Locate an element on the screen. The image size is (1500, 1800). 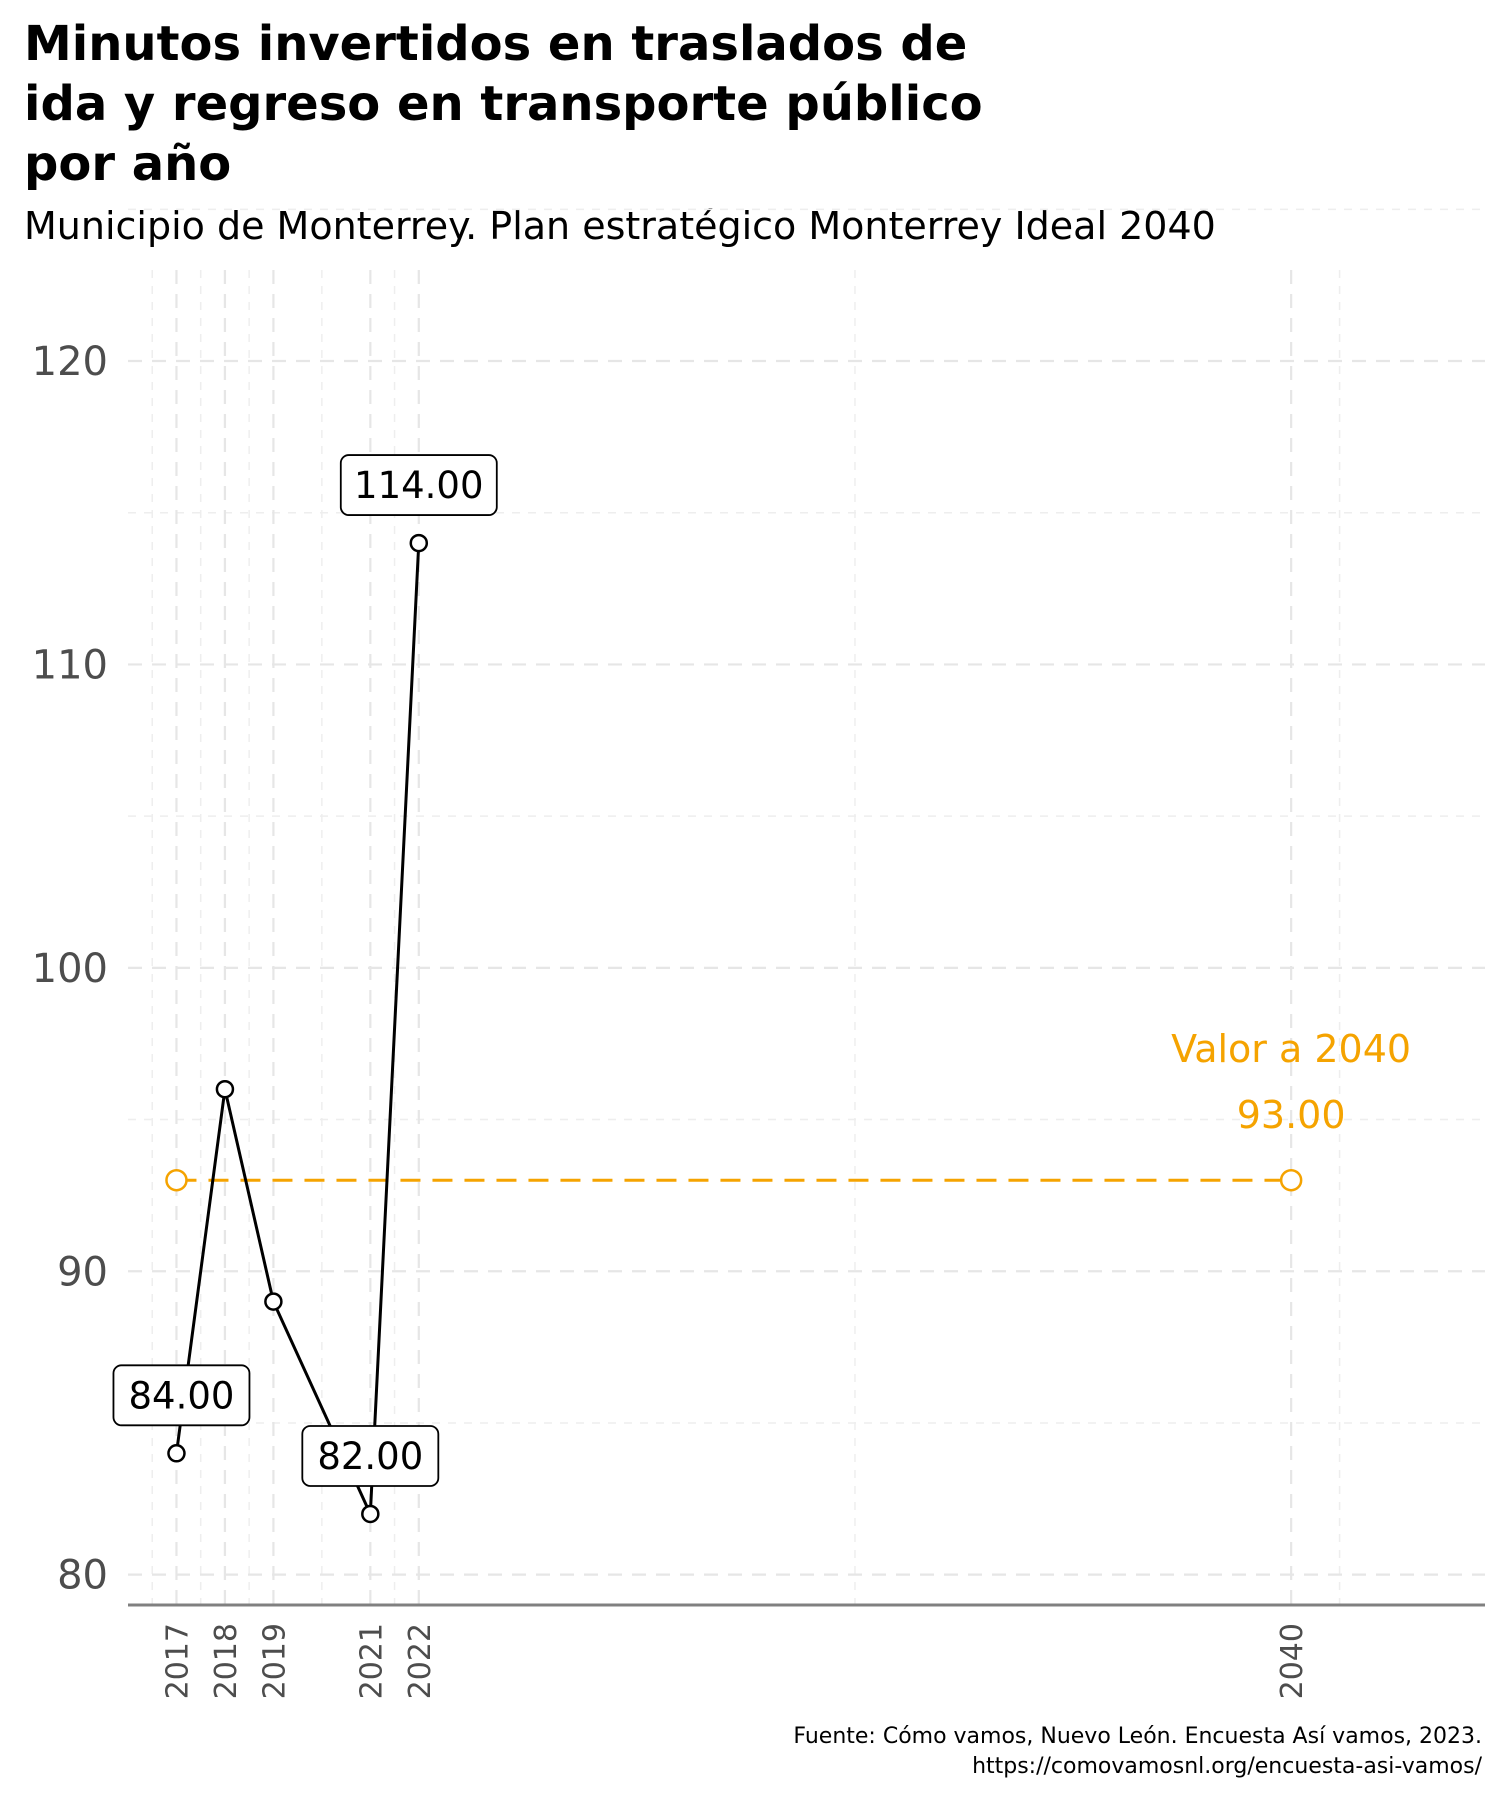
series-layer is located at coordinates (298, 1028).